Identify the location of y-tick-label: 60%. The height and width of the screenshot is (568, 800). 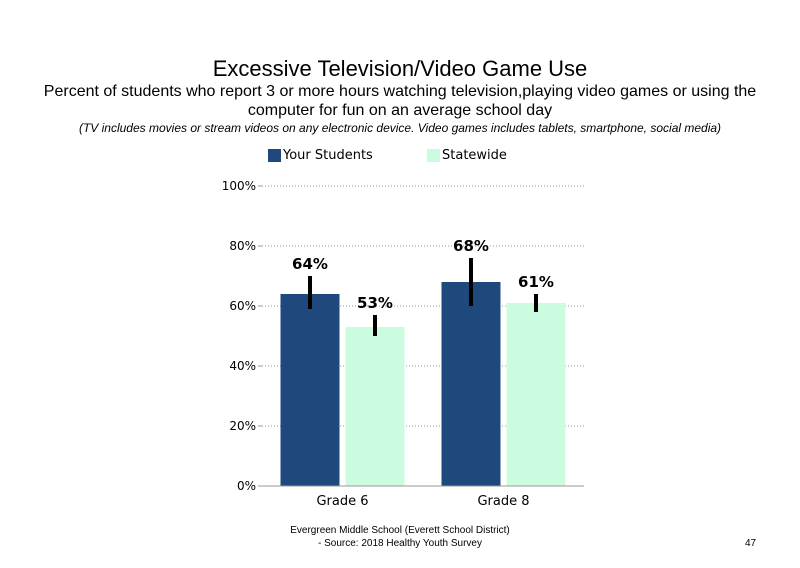
(242, 306).